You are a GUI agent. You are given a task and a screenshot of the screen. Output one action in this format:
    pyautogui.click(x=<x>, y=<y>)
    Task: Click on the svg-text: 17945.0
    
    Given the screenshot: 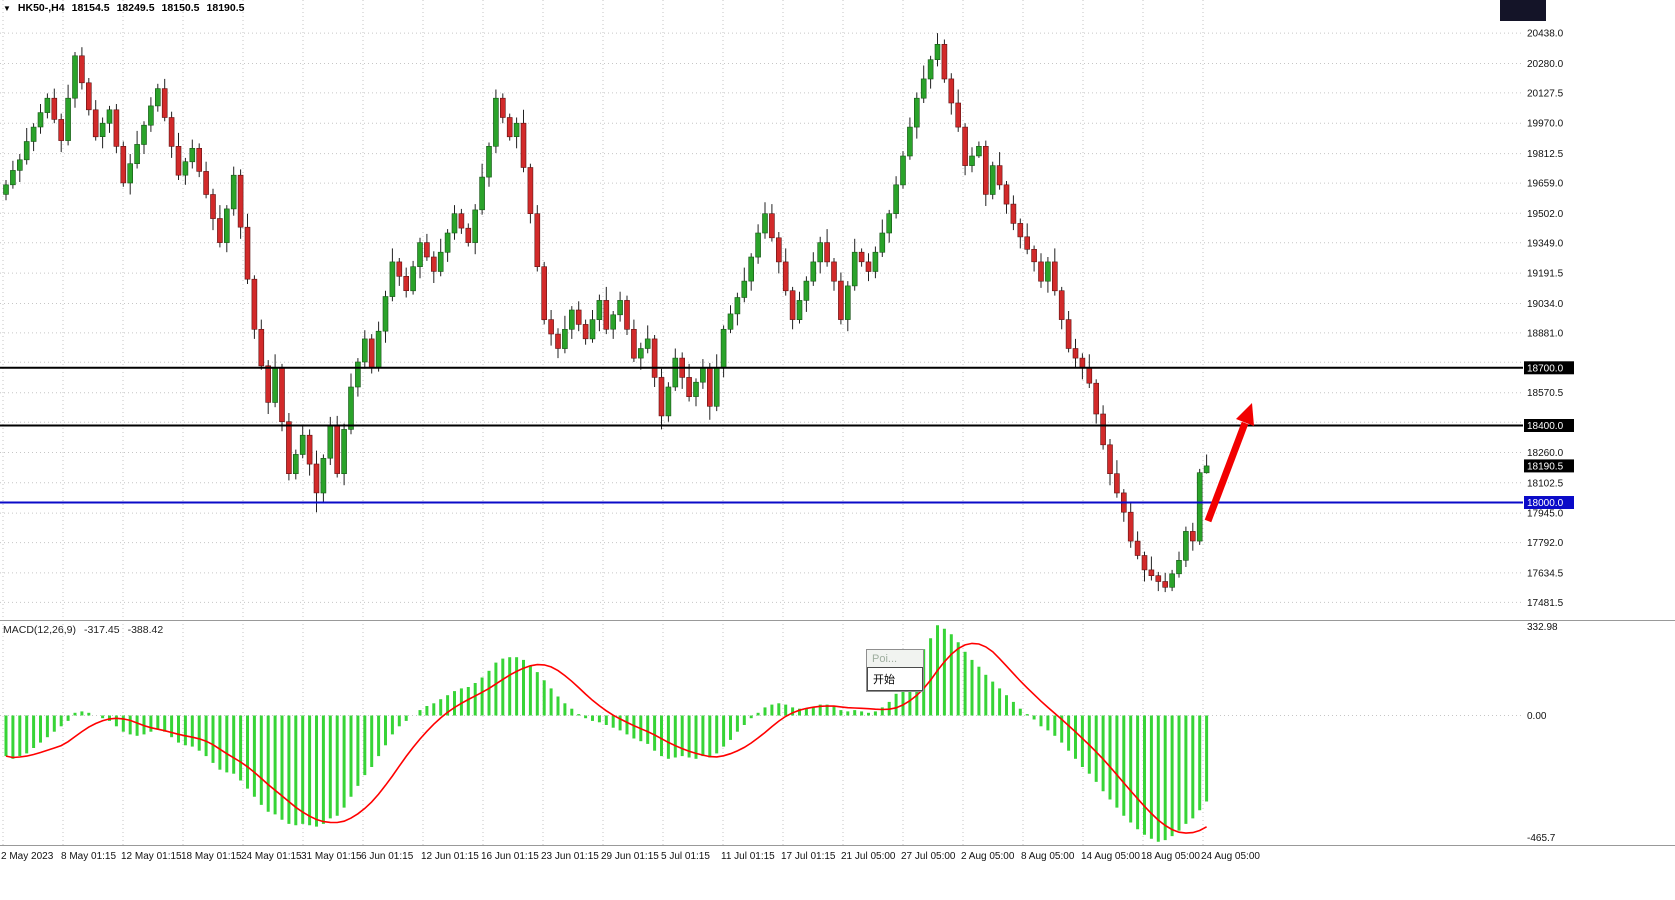 What is the action you would take?
    pyautogui.click(x=1545, y=514)
    